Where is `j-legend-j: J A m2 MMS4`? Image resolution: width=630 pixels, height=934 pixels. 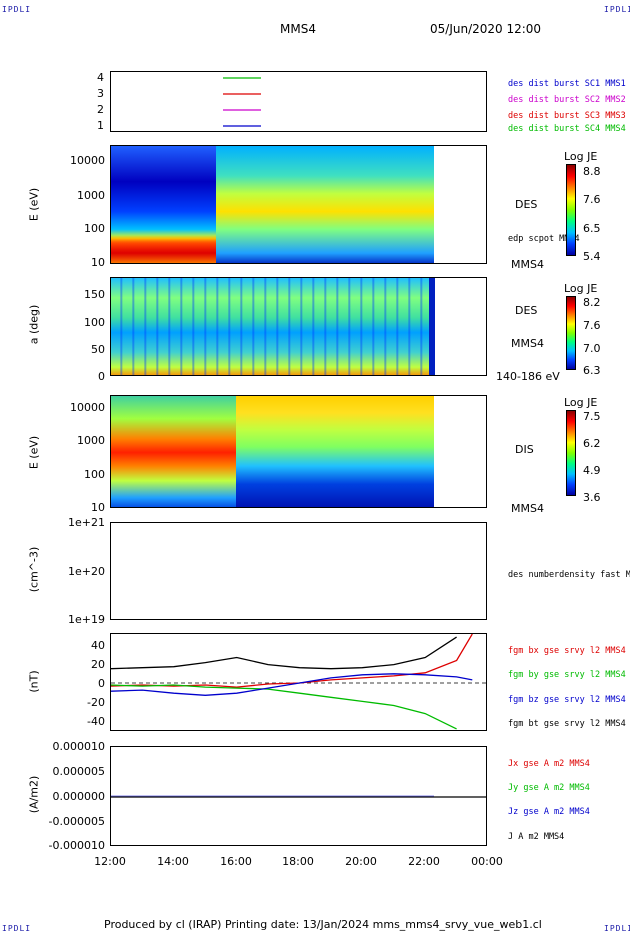
j-legend-j: J A m2 MMS4 is located at coordinates (536, 837).